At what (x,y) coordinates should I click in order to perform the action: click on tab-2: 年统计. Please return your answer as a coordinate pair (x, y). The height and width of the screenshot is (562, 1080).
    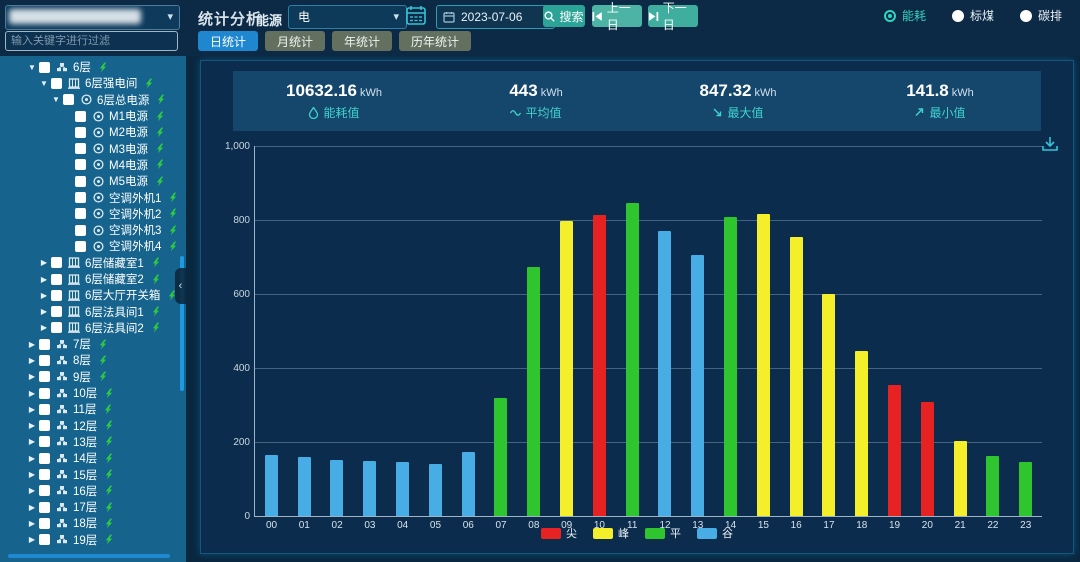
    Looking at the image, I should click on (362, 41).